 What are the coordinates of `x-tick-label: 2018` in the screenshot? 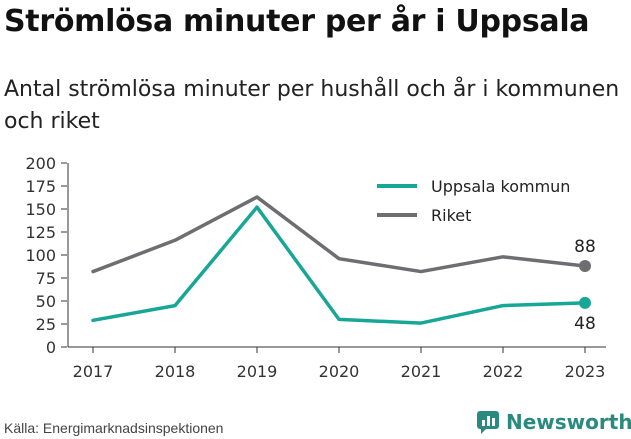 It's located at (175, 371).